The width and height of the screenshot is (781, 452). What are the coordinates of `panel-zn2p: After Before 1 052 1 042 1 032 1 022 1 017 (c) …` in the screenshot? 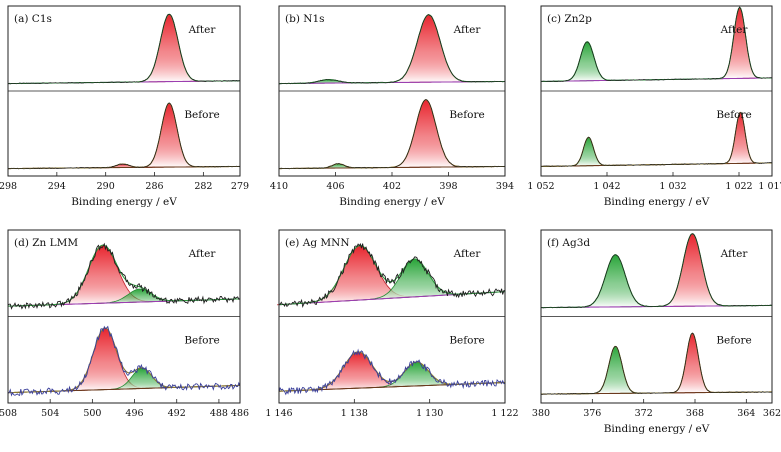 It's located at (654, 106).